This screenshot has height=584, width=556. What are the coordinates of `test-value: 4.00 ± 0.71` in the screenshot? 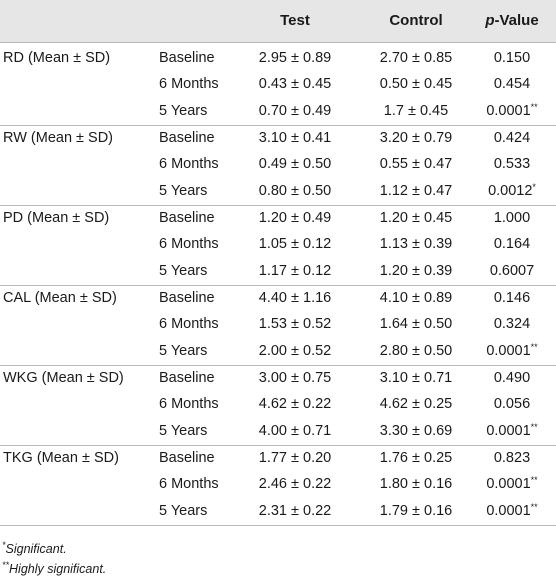 It's located at (295, 430).